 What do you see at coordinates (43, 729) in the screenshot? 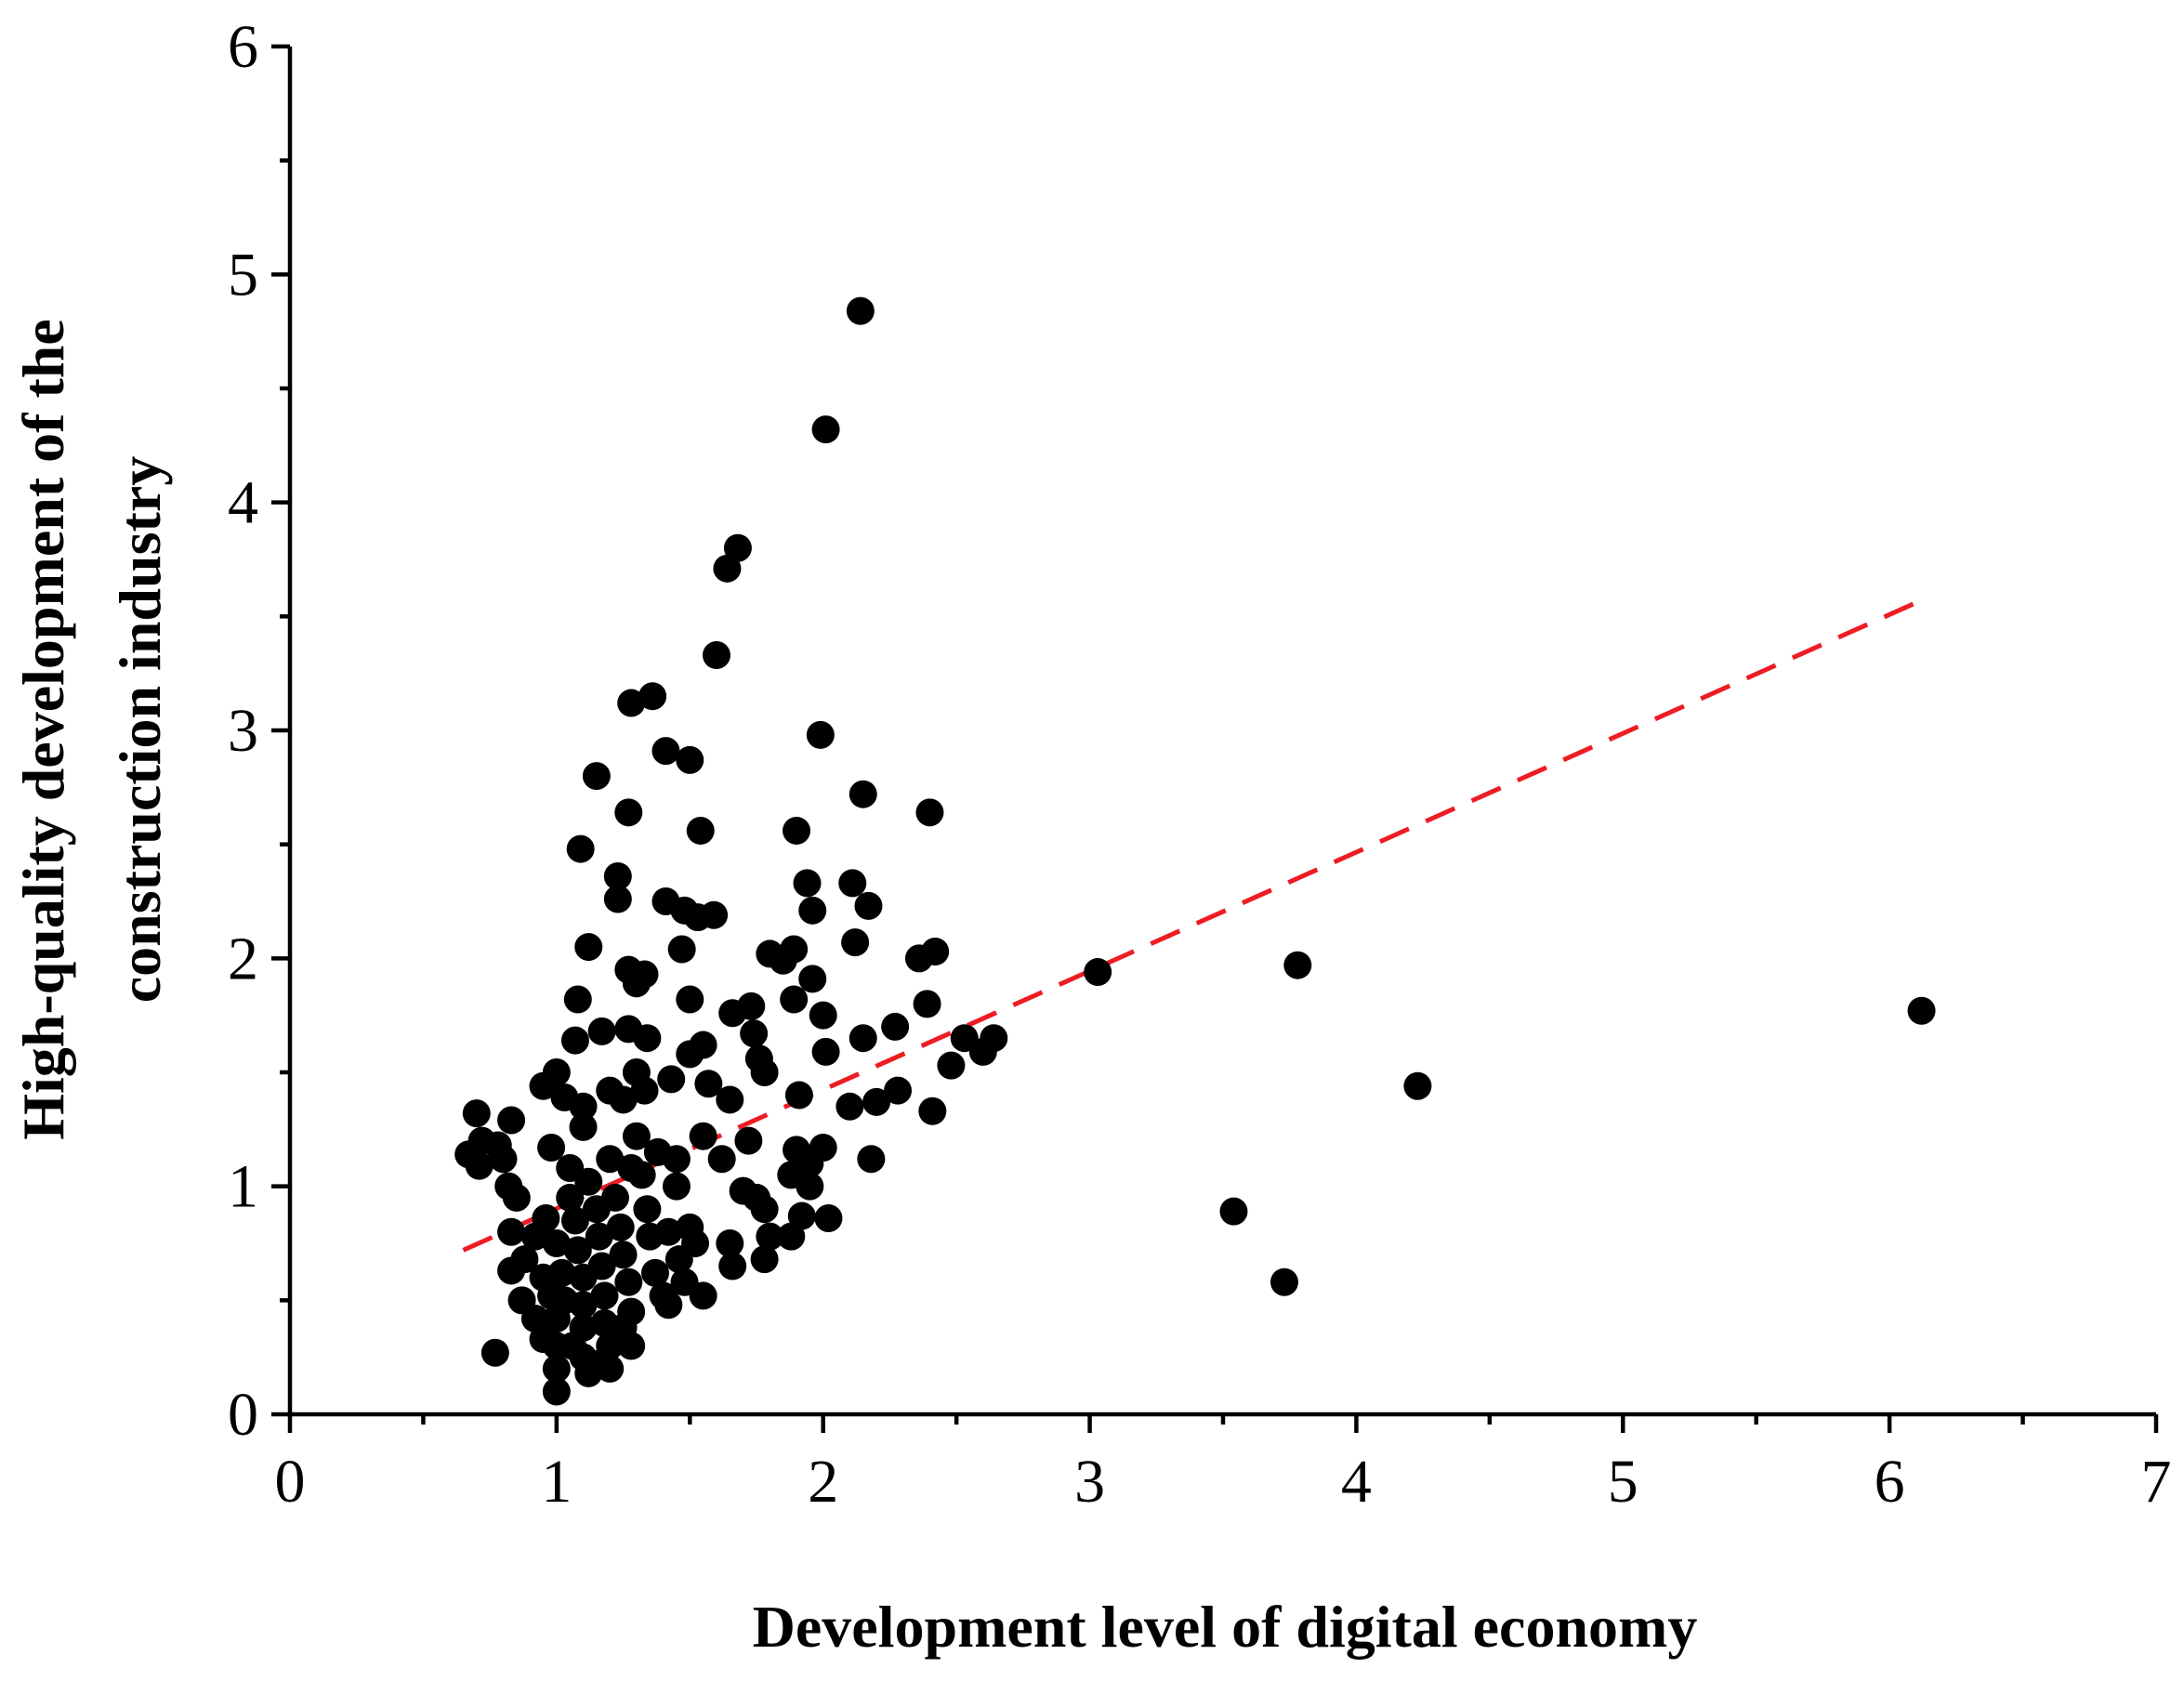
I see `y-axis-title-line-1: High-quality development of the` at bounding box center [43, 729].